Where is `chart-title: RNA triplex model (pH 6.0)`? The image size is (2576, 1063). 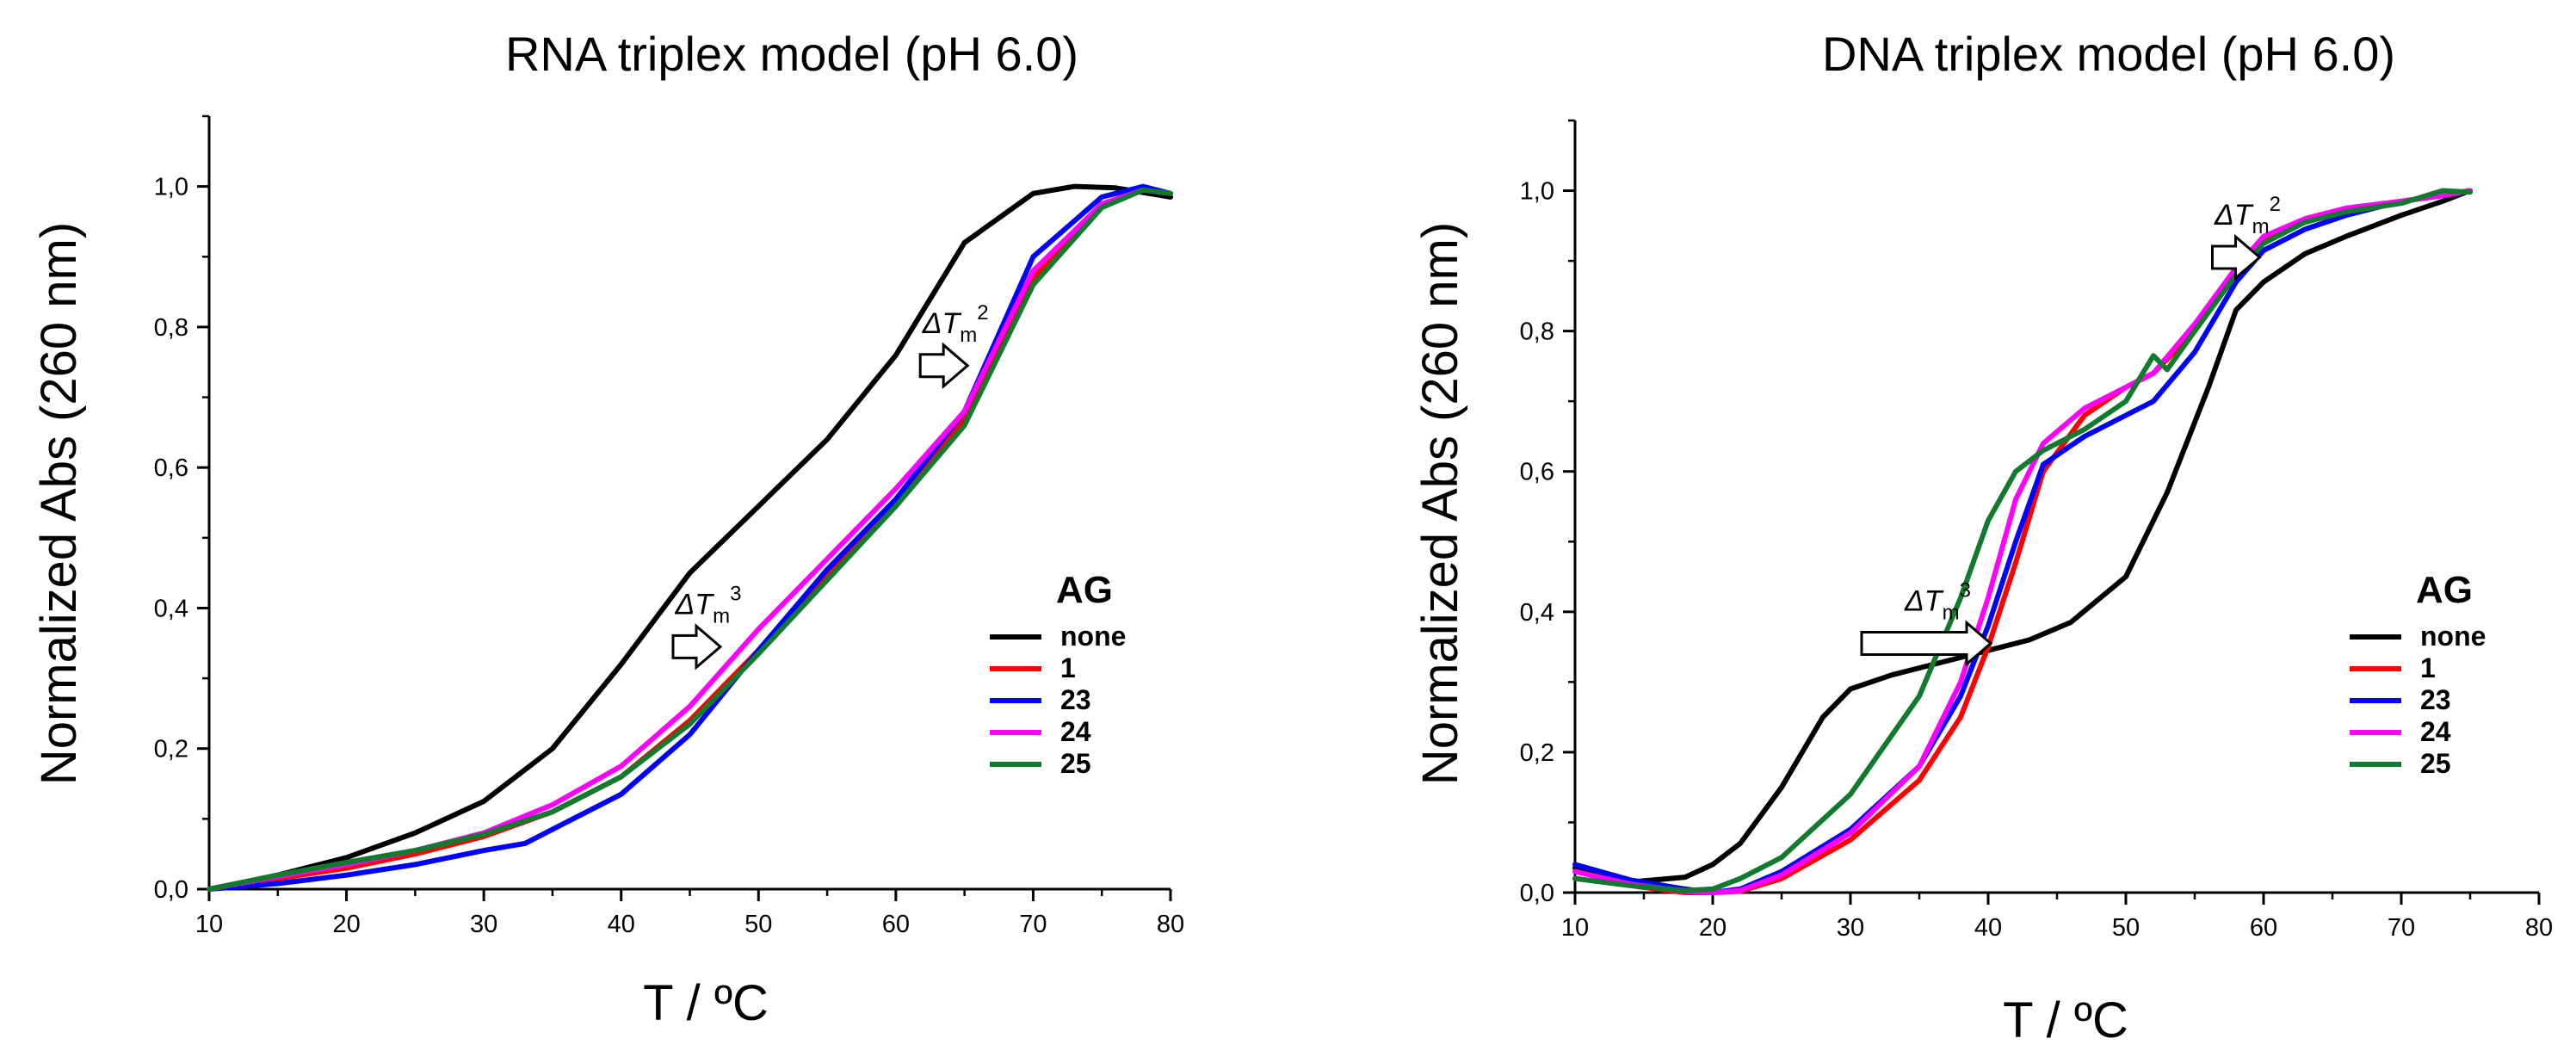 chart-title: RNA triplex model (pH 6.0) is located at coordinates (791, 54).